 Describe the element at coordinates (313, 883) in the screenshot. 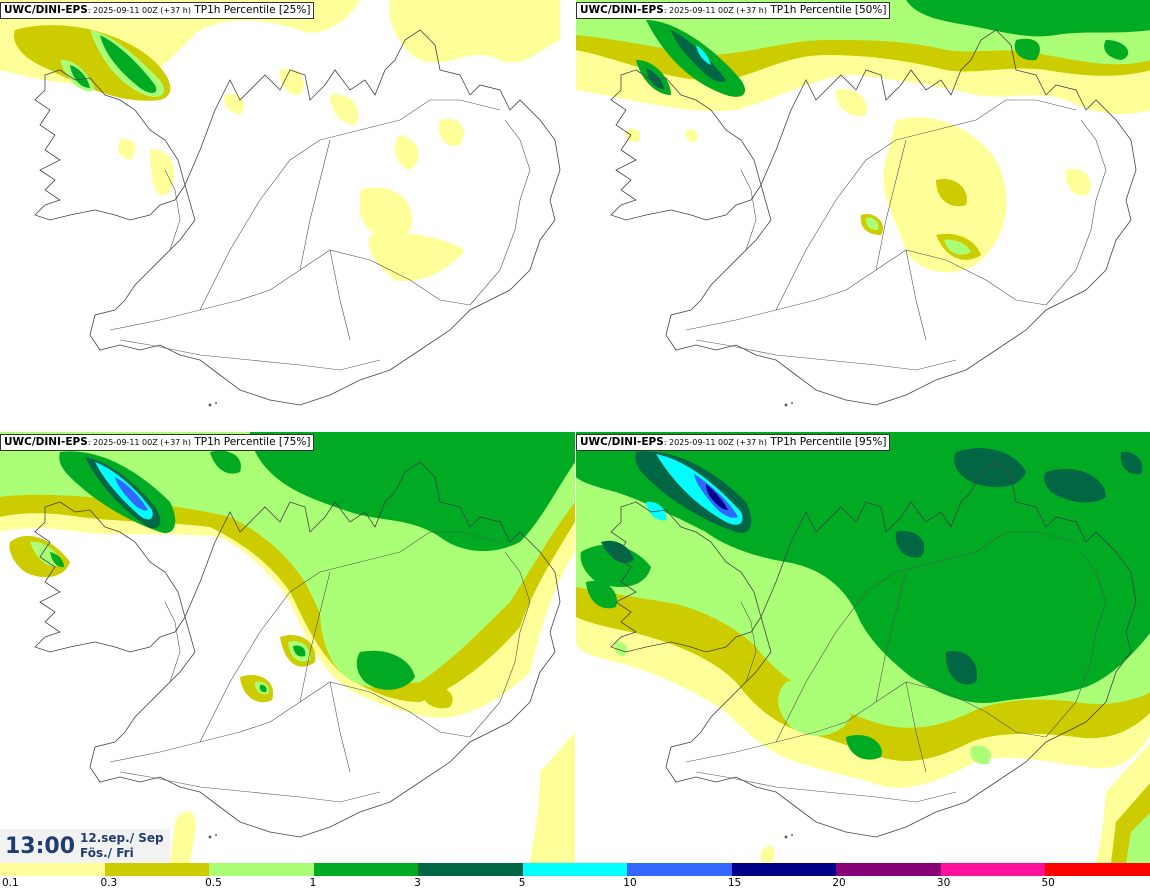

I see `legend-tick-label: 1` at that location.